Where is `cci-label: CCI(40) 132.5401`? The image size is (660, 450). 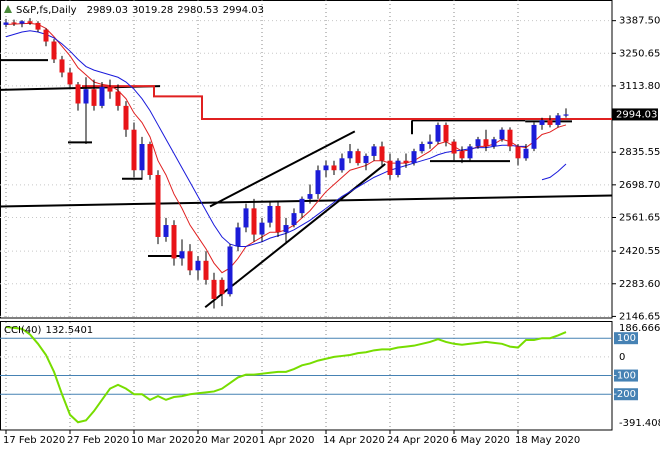
cci-label: CCI(40) 132.5401 is located at coordinates (48, 330).